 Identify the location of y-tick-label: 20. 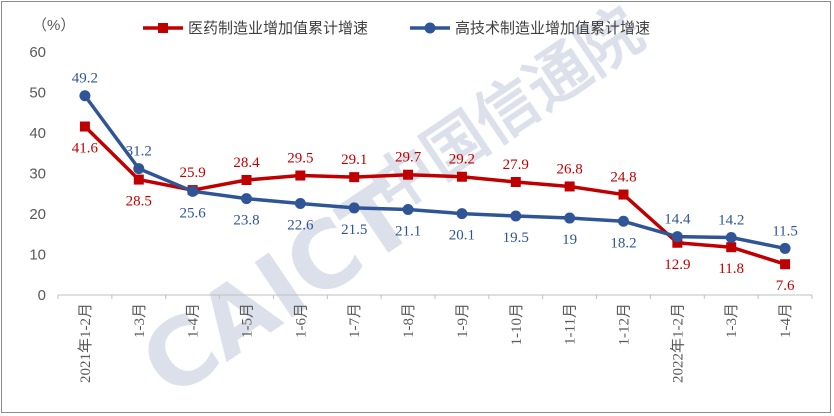
(37, 214).